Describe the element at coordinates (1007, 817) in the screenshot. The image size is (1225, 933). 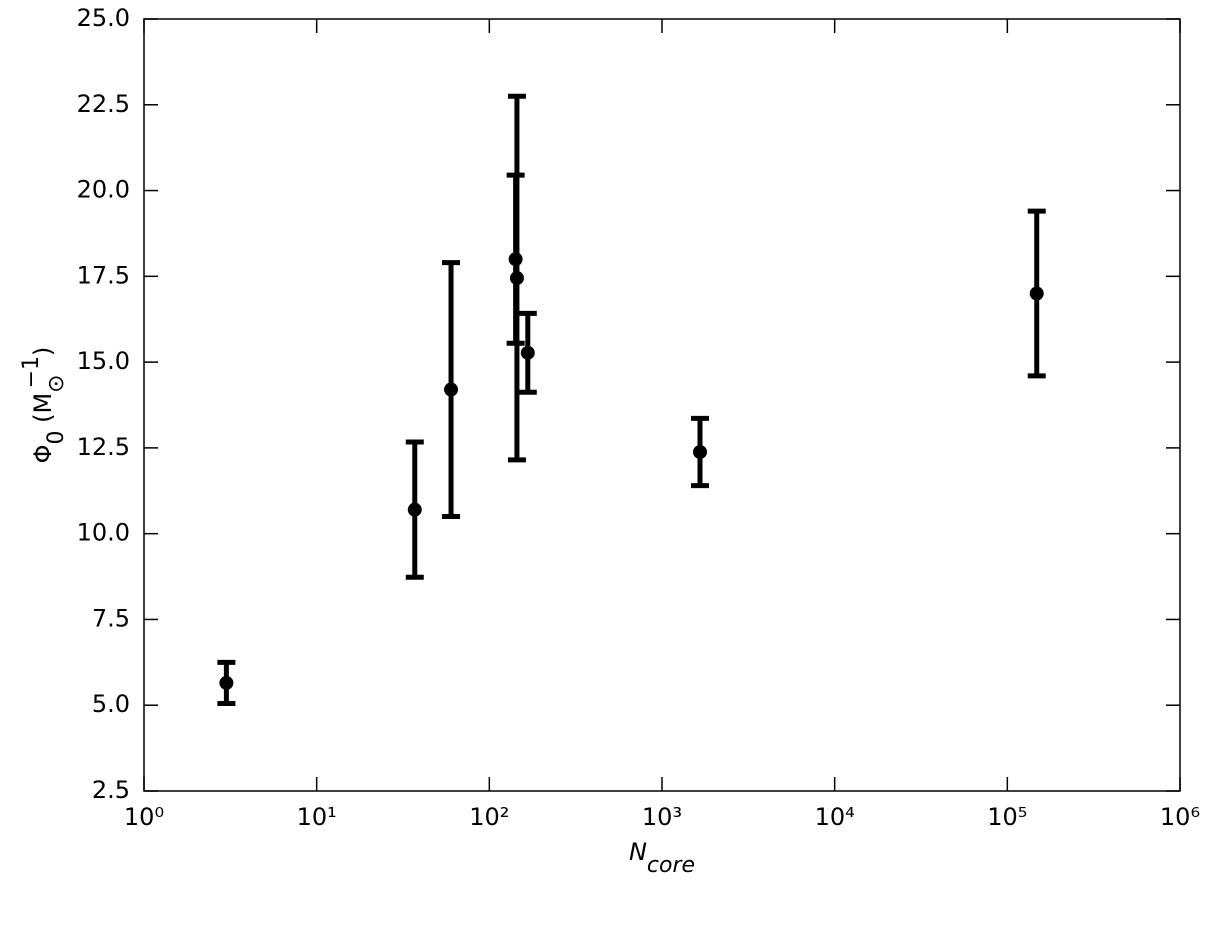
I see `x-tick-label: 10⁵` at that location.